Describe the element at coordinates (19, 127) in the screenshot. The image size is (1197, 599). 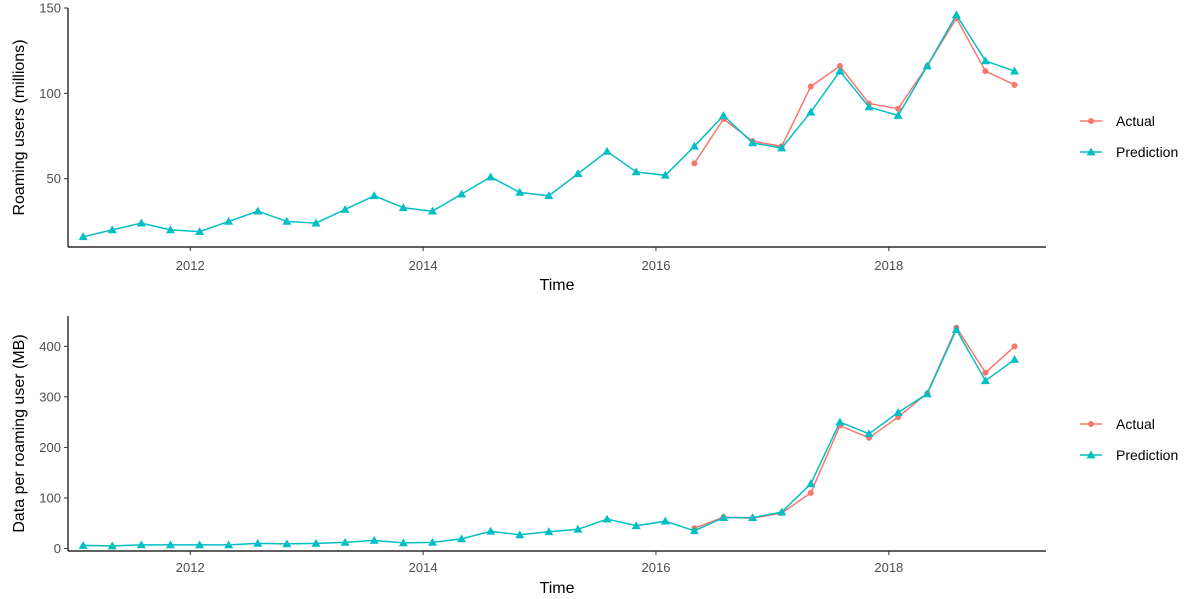
I see `y-axis-title: Roaming users (millions)` at that location.